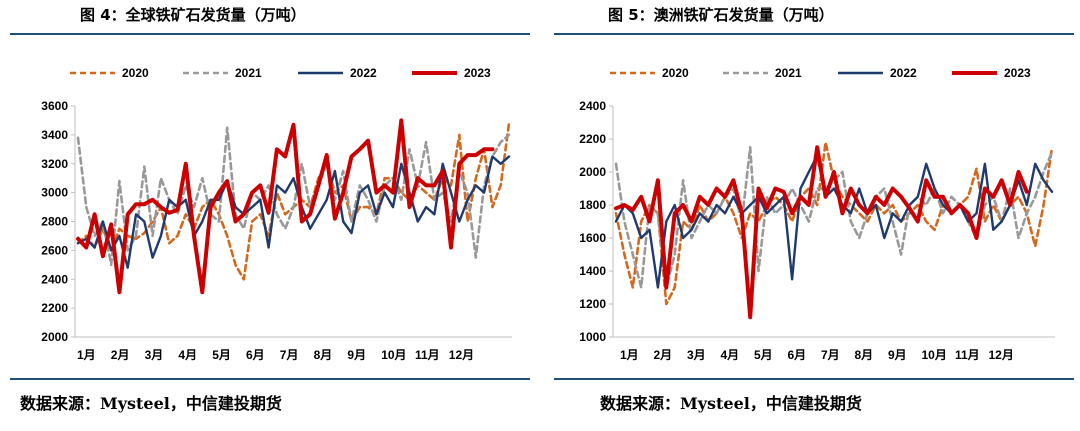  I want to click on y-tick-label: 1000, so click(592, 337).